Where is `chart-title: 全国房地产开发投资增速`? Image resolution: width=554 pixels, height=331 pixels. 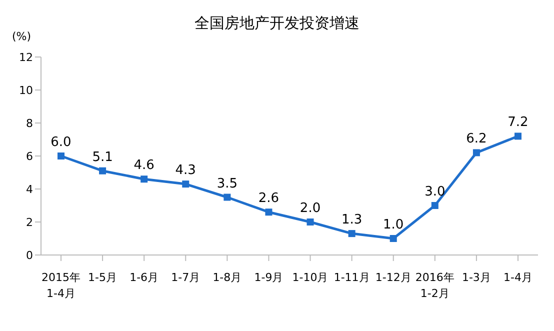
chart-title: 全国房地产开发投资增速 is located at coordinates (277, 23).